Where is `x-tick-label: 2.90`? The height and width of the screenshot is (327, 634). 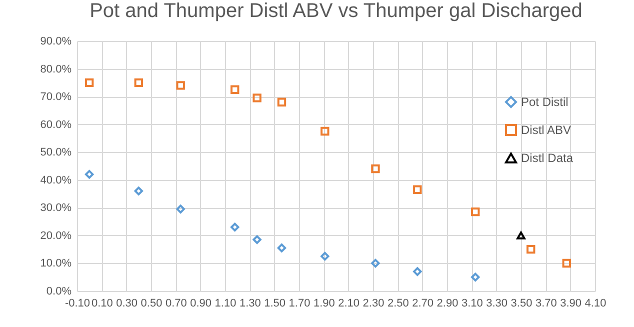
x-tick-label: 2.90 is located at coordinates (447, 304).